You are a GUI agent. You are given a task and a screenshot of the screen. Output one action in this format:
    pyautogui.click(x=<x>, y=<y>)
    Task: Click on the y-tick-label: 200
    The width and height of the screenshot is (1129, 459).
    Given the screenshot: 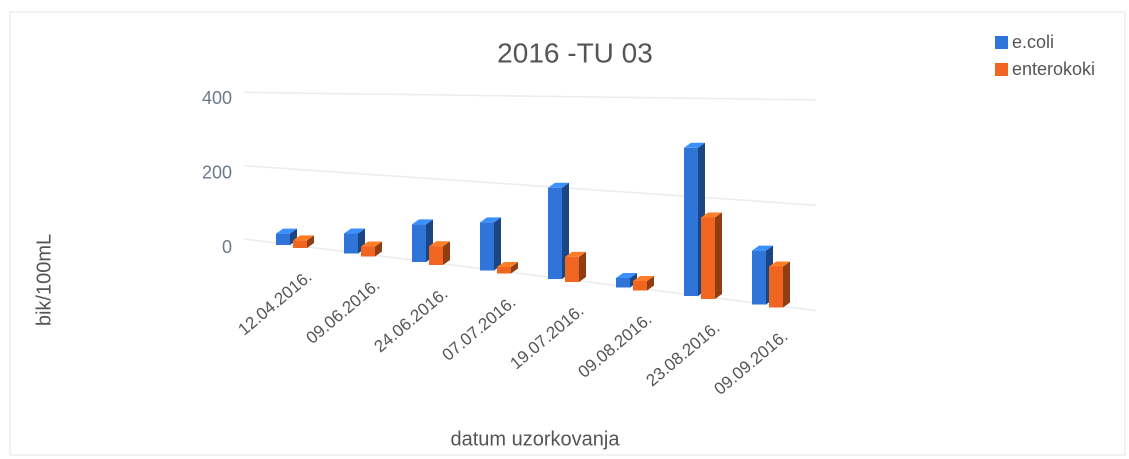 What is the action you would take?
    pyautogui.click(x=217, y=172)
    